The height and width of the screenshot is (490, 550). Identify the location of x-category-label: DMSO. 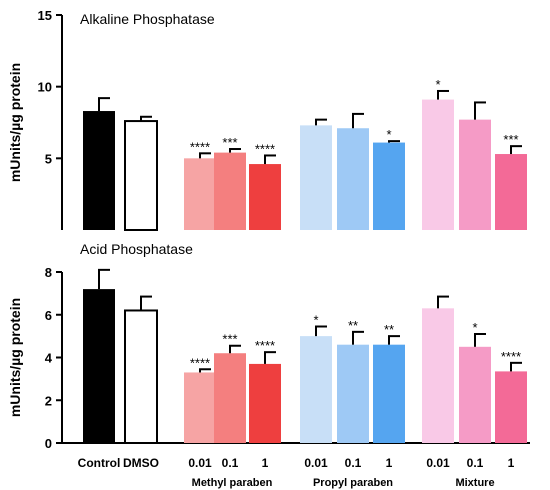
(141, 463).